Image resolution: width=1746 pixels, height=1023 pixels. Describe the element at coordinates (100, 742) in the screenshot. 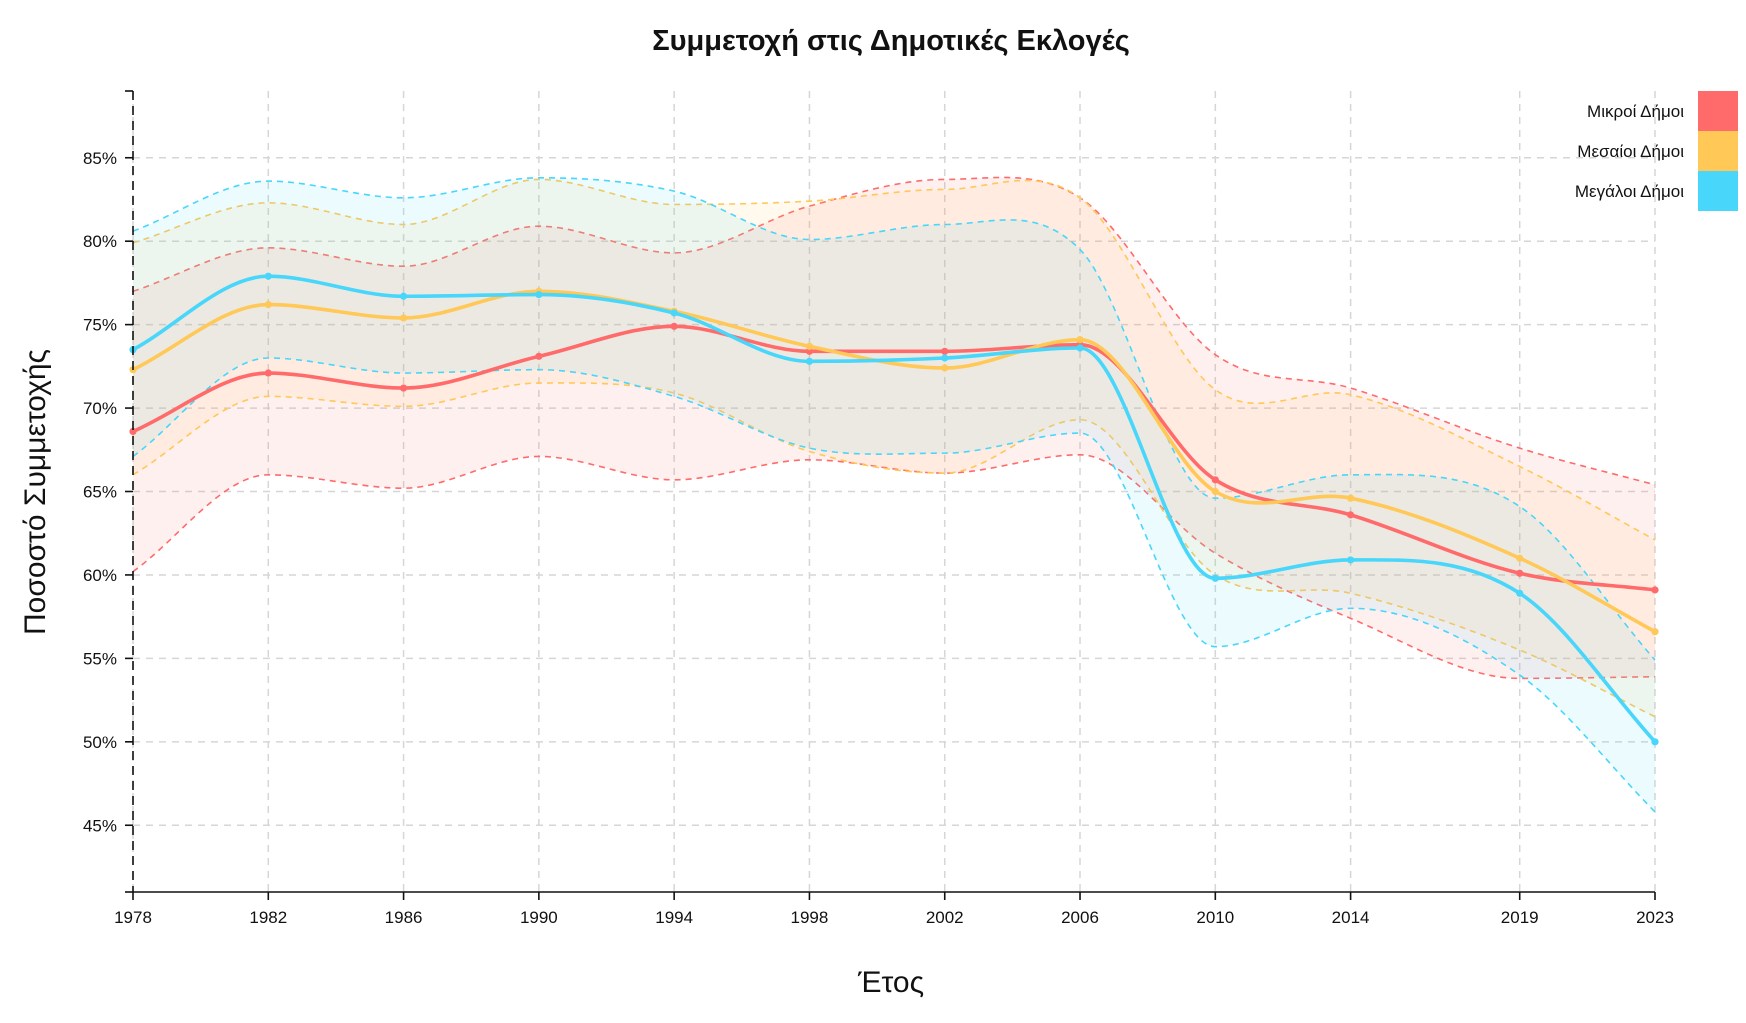

I see `y-tick-label: 50%` at that location.